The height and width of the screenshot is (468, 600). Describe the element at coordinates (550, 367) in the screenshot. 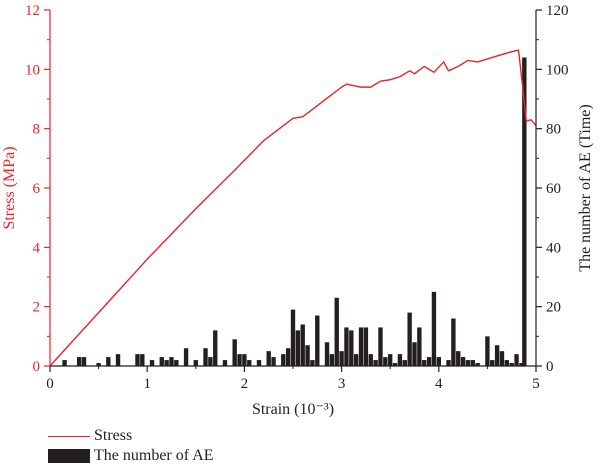

I see `y-right-tick-label: 0` at that location.